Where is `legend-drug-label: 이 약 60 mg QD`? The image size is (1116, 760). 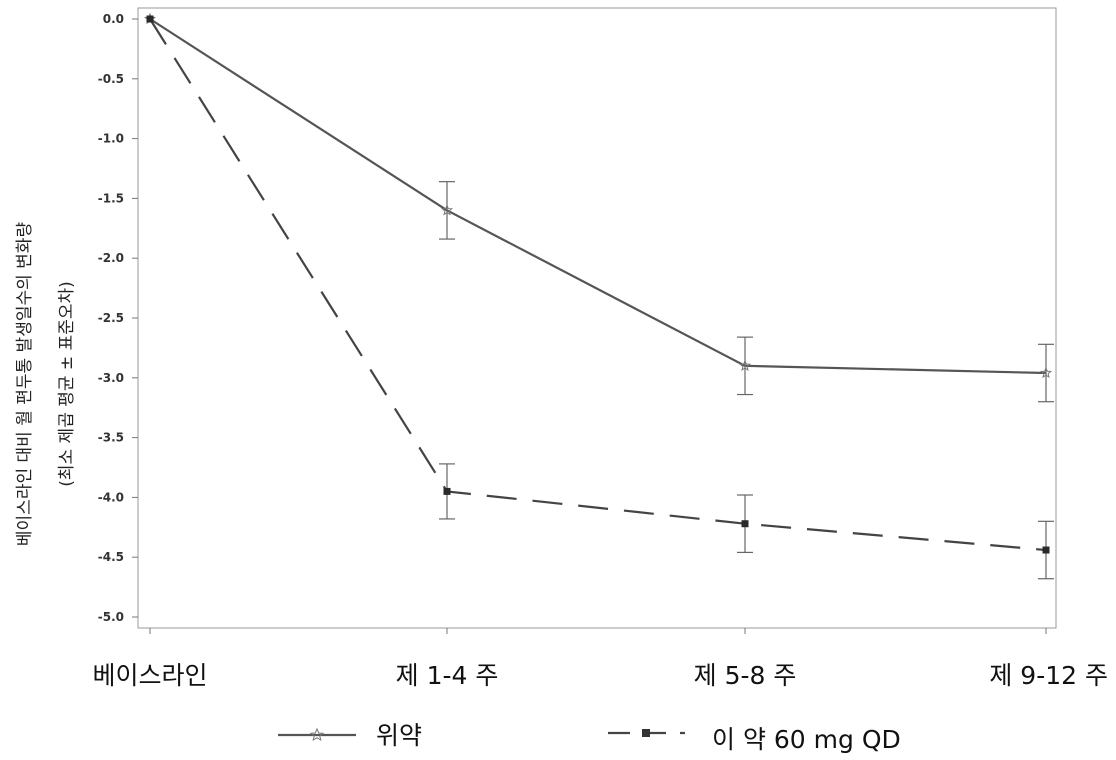
legend-drug-label: 이 약 60 mg QD is located at coordinates (806, 739).